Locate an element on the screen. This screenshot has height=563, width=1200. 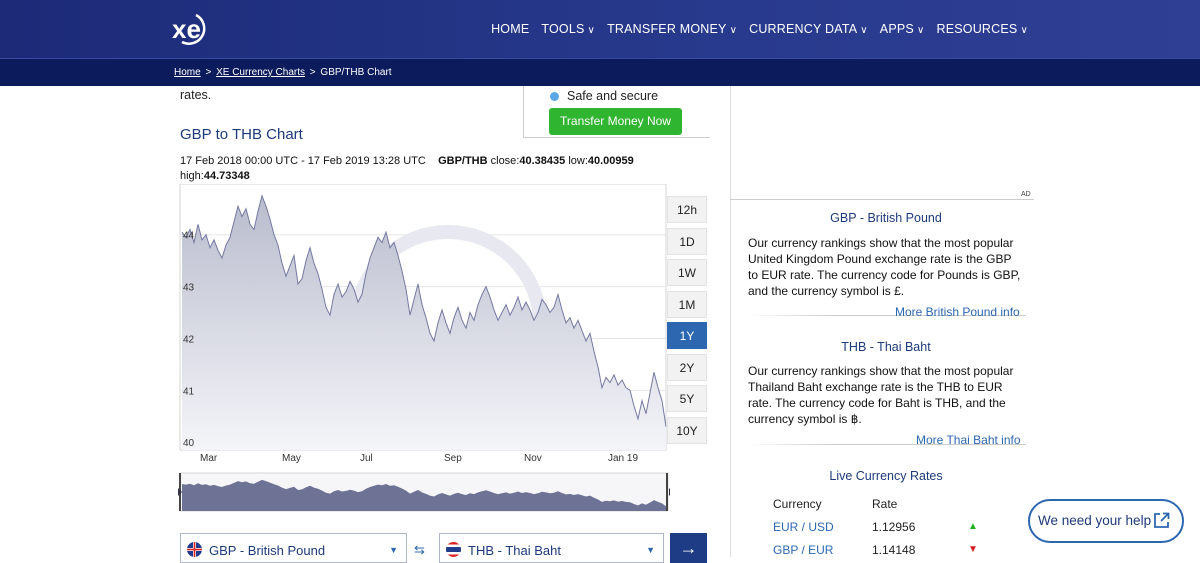
live-rates-title: Live Currency Rates is located at coordinates (886, 476).